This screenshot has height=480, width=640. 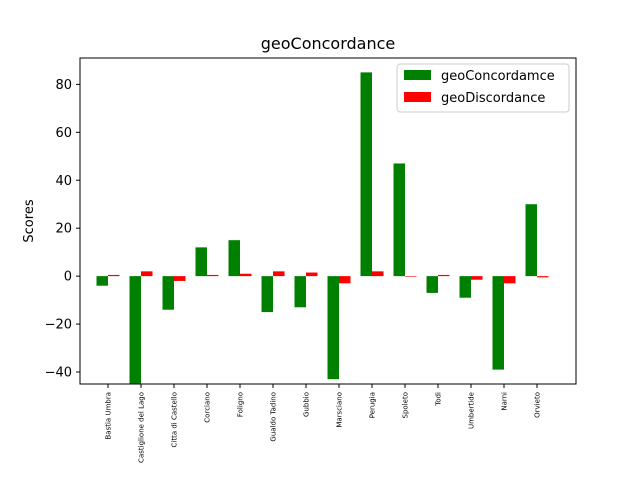 What do you see at coordinates (373, 405) in the screenshot?
I see `x-tick-label: Perugia` at bounding box center [373, 405].